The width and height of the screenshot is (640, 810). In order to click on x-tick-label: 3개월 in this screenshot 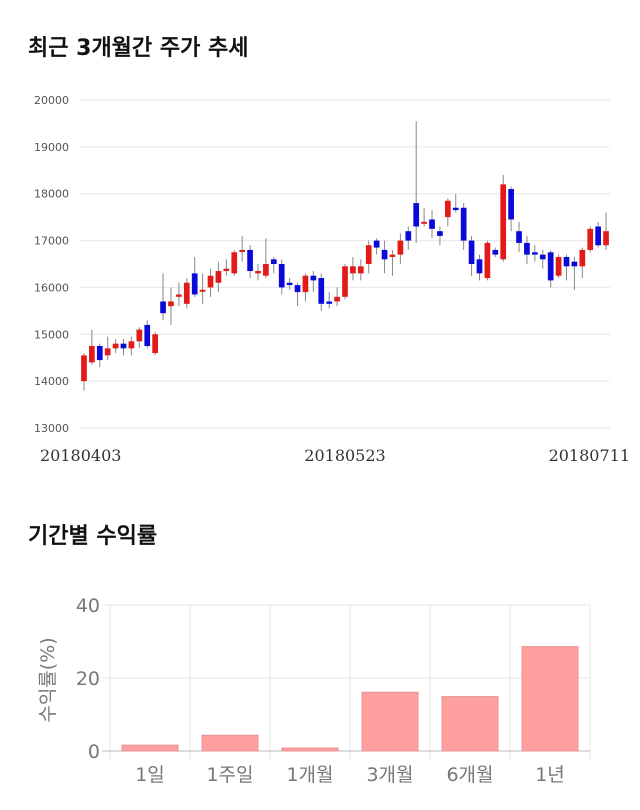, I will do `click(389, 775)`.